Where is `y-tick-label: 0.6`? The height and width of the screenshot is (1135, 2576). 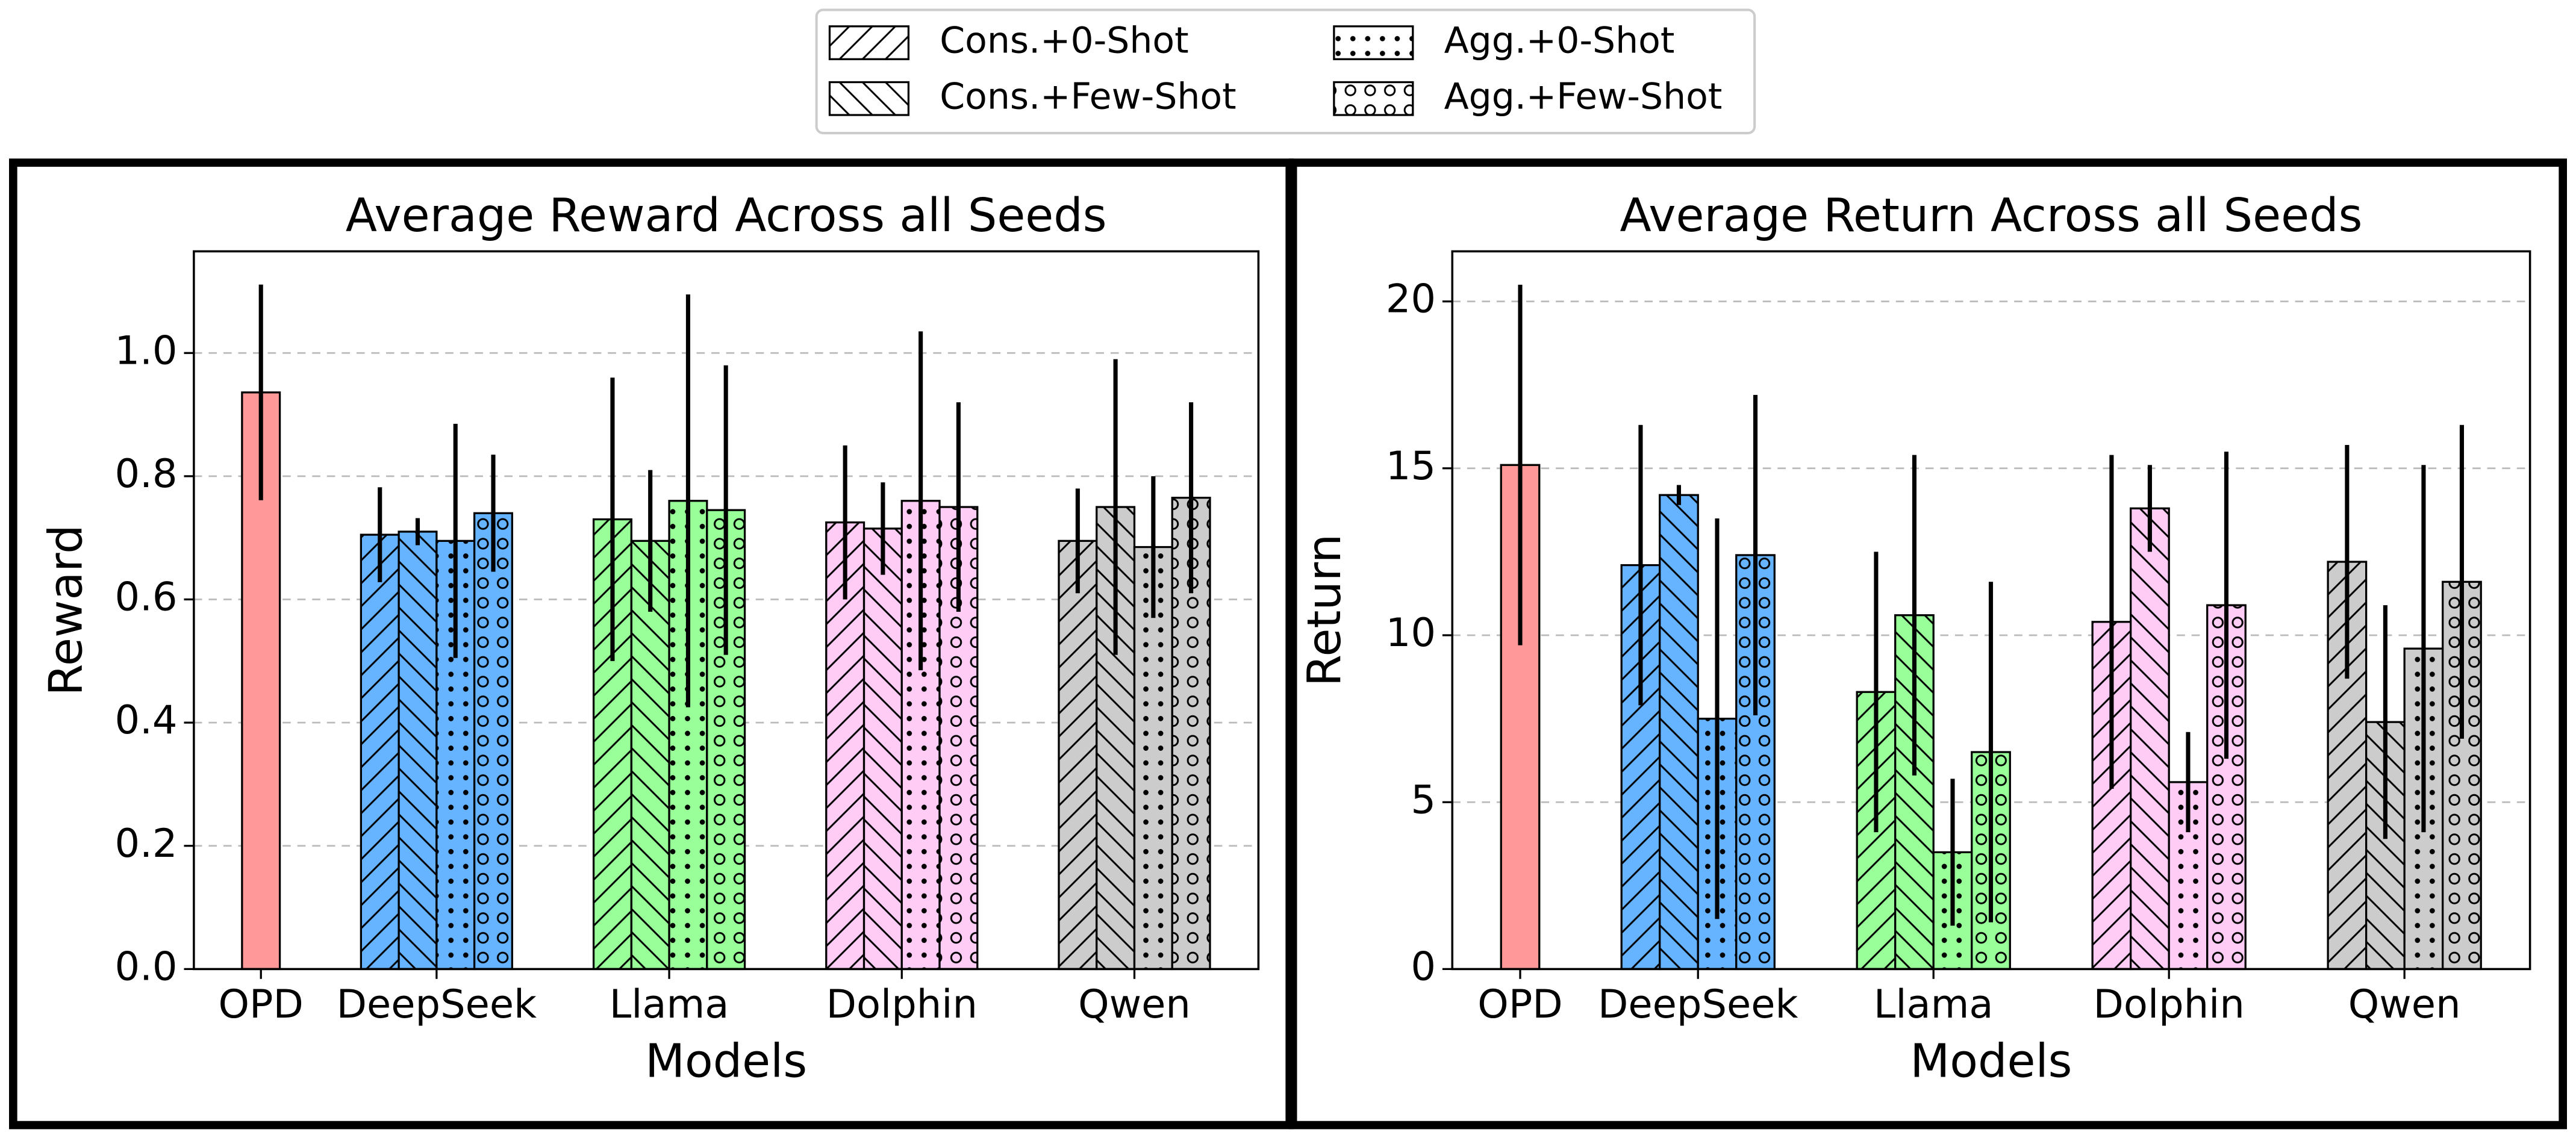 y-tick-label: 0.6 is located at coordinates (145, 597).